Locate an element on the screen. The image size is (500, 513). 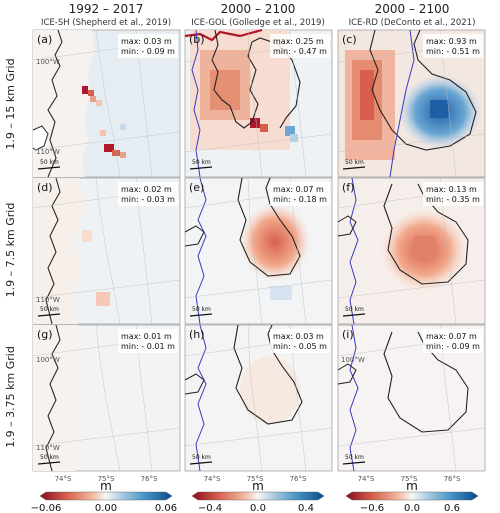
panel-h-min: min: - 0.05 m is located at coordinates (300, 346).